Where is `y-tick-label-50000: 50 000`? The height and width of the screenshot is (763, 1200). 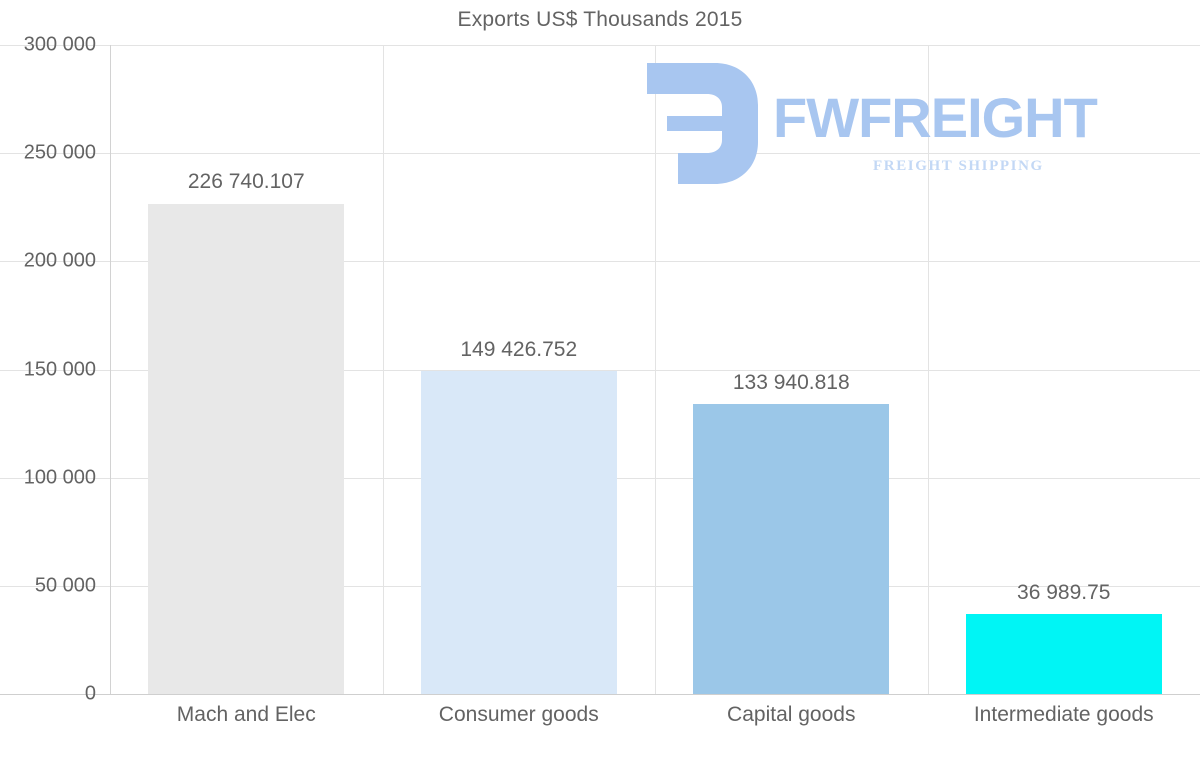
y-tick-label-50000: 50 000 is located at coordinates (65, 585).